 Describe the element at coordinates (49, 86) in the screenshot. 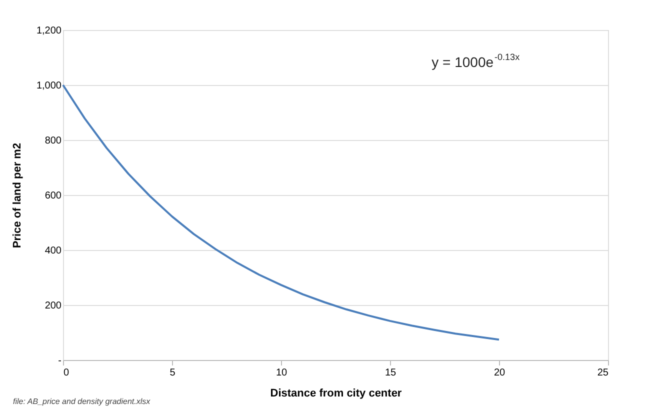

I see `y-tick-label: 1,000` at that location.